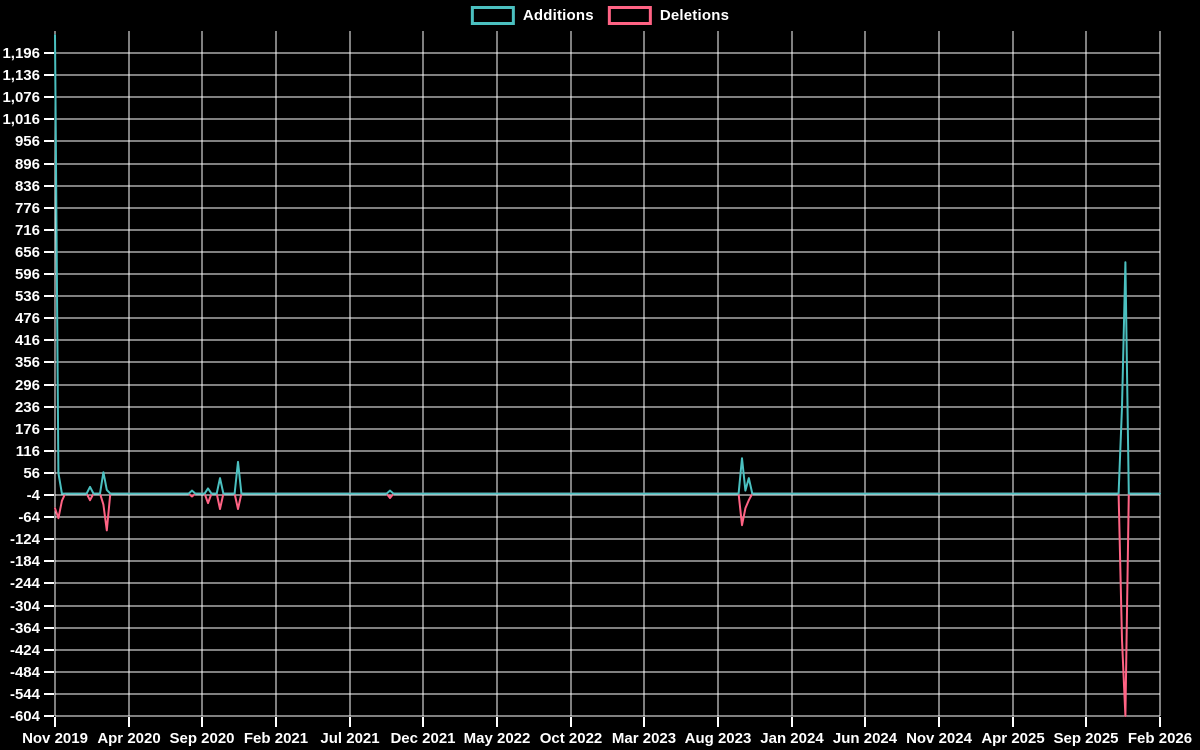  What do you see at coordinates (27, 362) in the screenshot?
I see `y-tick-label: 356` at bounding box center [27, 362].